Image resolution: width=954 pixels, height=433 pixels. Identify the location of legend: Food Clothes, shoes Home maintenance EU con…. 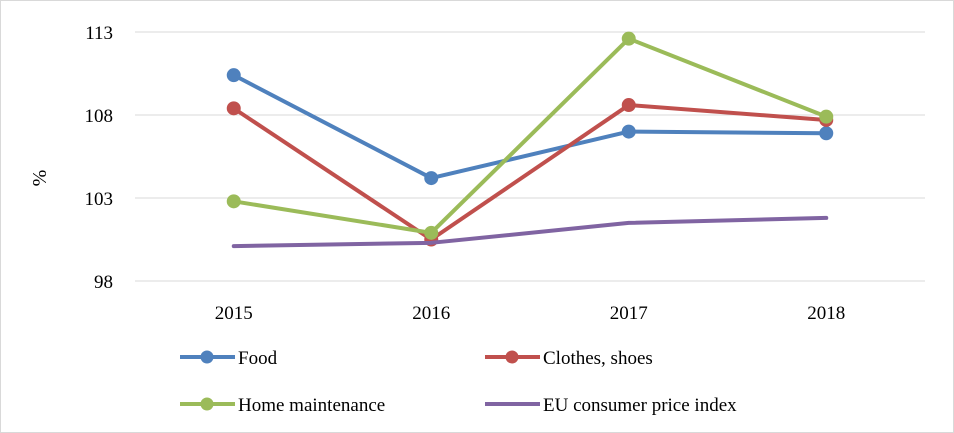
(458, 382).